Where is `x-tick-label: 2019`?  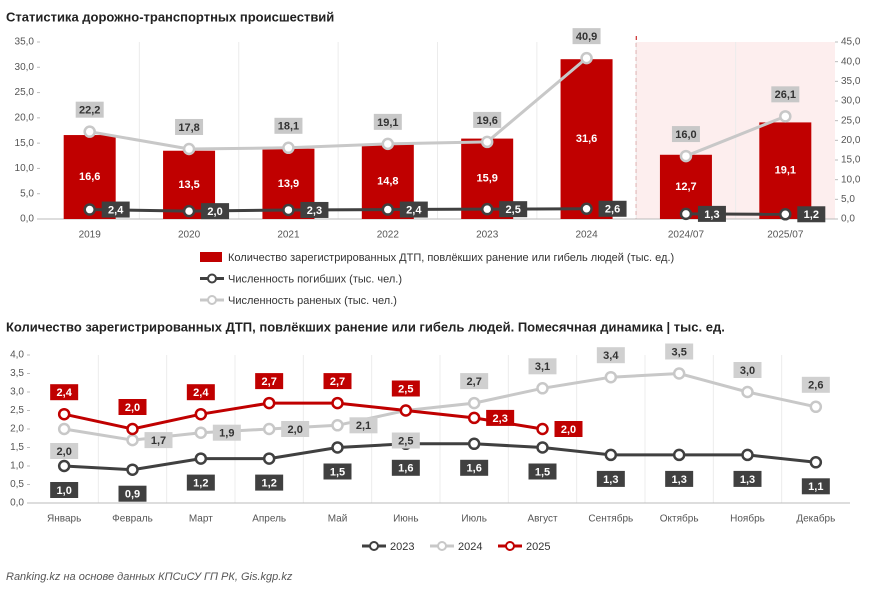
x-tick-label: 2019 is located at coordinates (90, 235).